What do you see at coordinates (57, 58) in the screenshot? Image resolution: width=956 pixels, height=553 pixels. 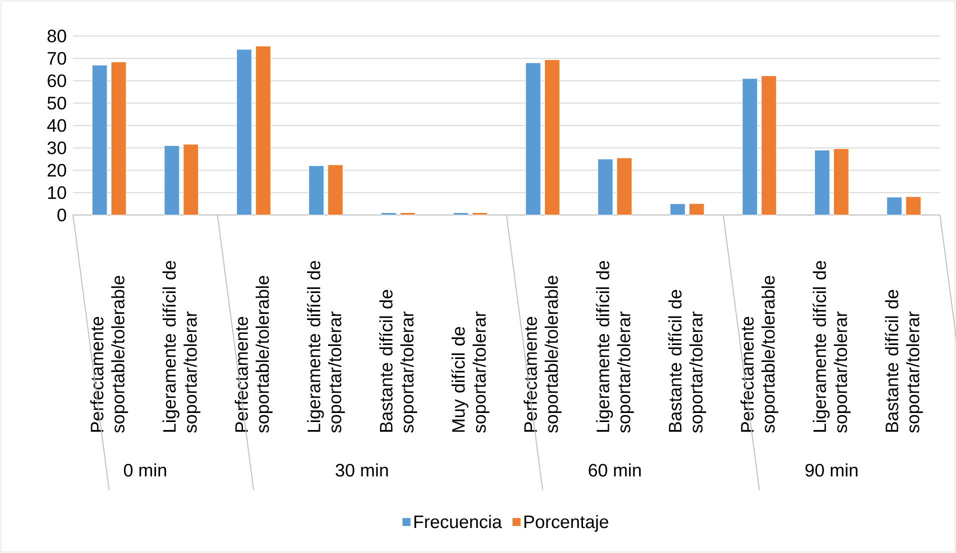 I see `y-tick-label: 70` at bounding box center [57, 58].